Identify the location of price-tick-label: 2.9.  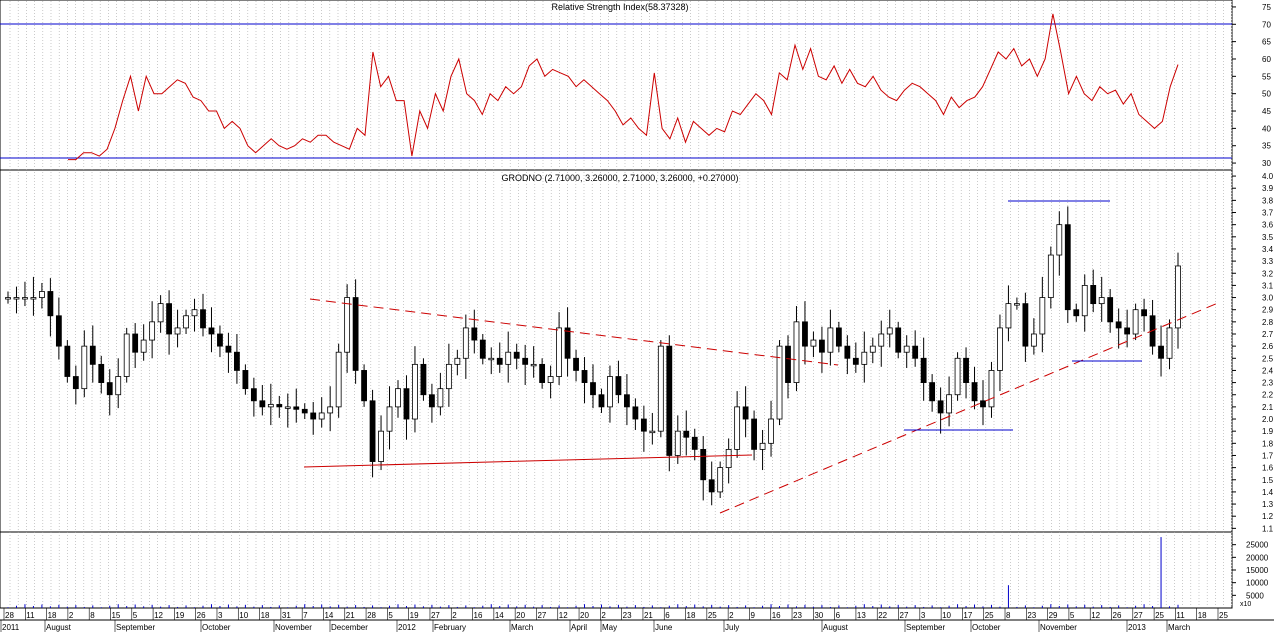
(1268, 310).